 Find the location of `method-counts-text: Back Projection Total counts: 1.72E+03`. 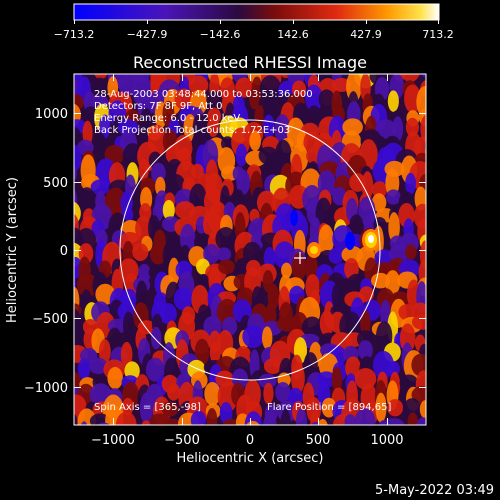

method-counts-text: Back Projection Total counts: 1.72E+03 is located at coordinates (192, 130).